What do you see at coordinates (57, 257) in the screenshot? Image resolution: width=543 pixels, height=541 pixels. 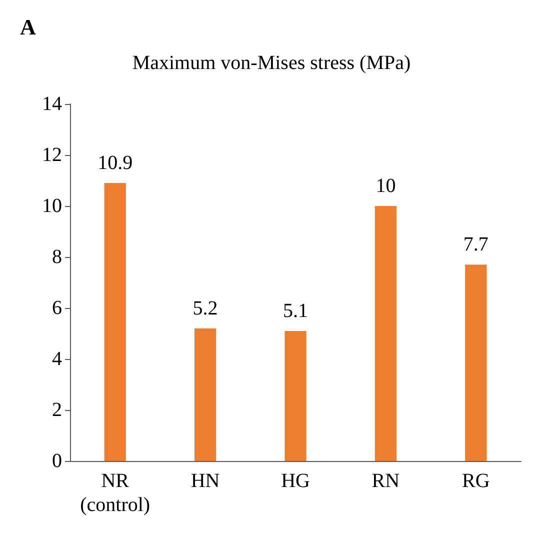 I see `y-tick-label: 8` at bounding box center [57, 257].